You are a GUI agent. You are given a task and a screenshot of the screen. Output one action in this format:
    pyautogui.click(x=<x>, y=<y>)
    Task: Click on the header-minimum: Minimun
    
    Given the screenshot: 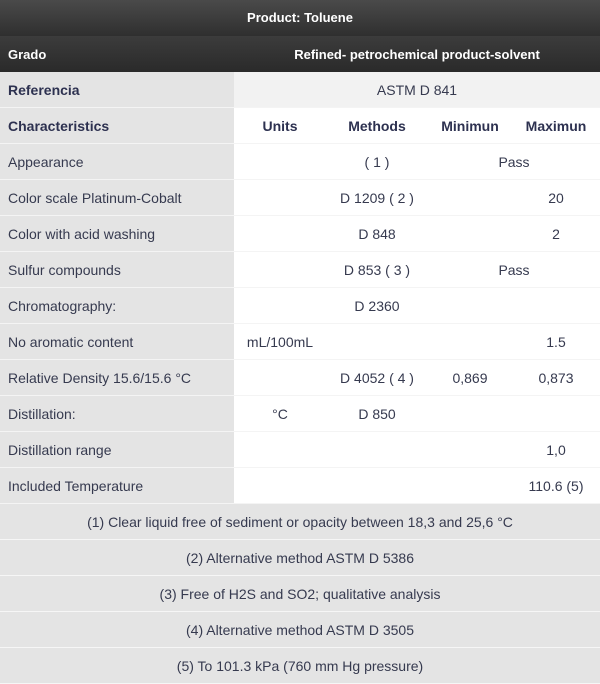 What is the action you would take?
    pyautogui.click(x=470, y=125)
    